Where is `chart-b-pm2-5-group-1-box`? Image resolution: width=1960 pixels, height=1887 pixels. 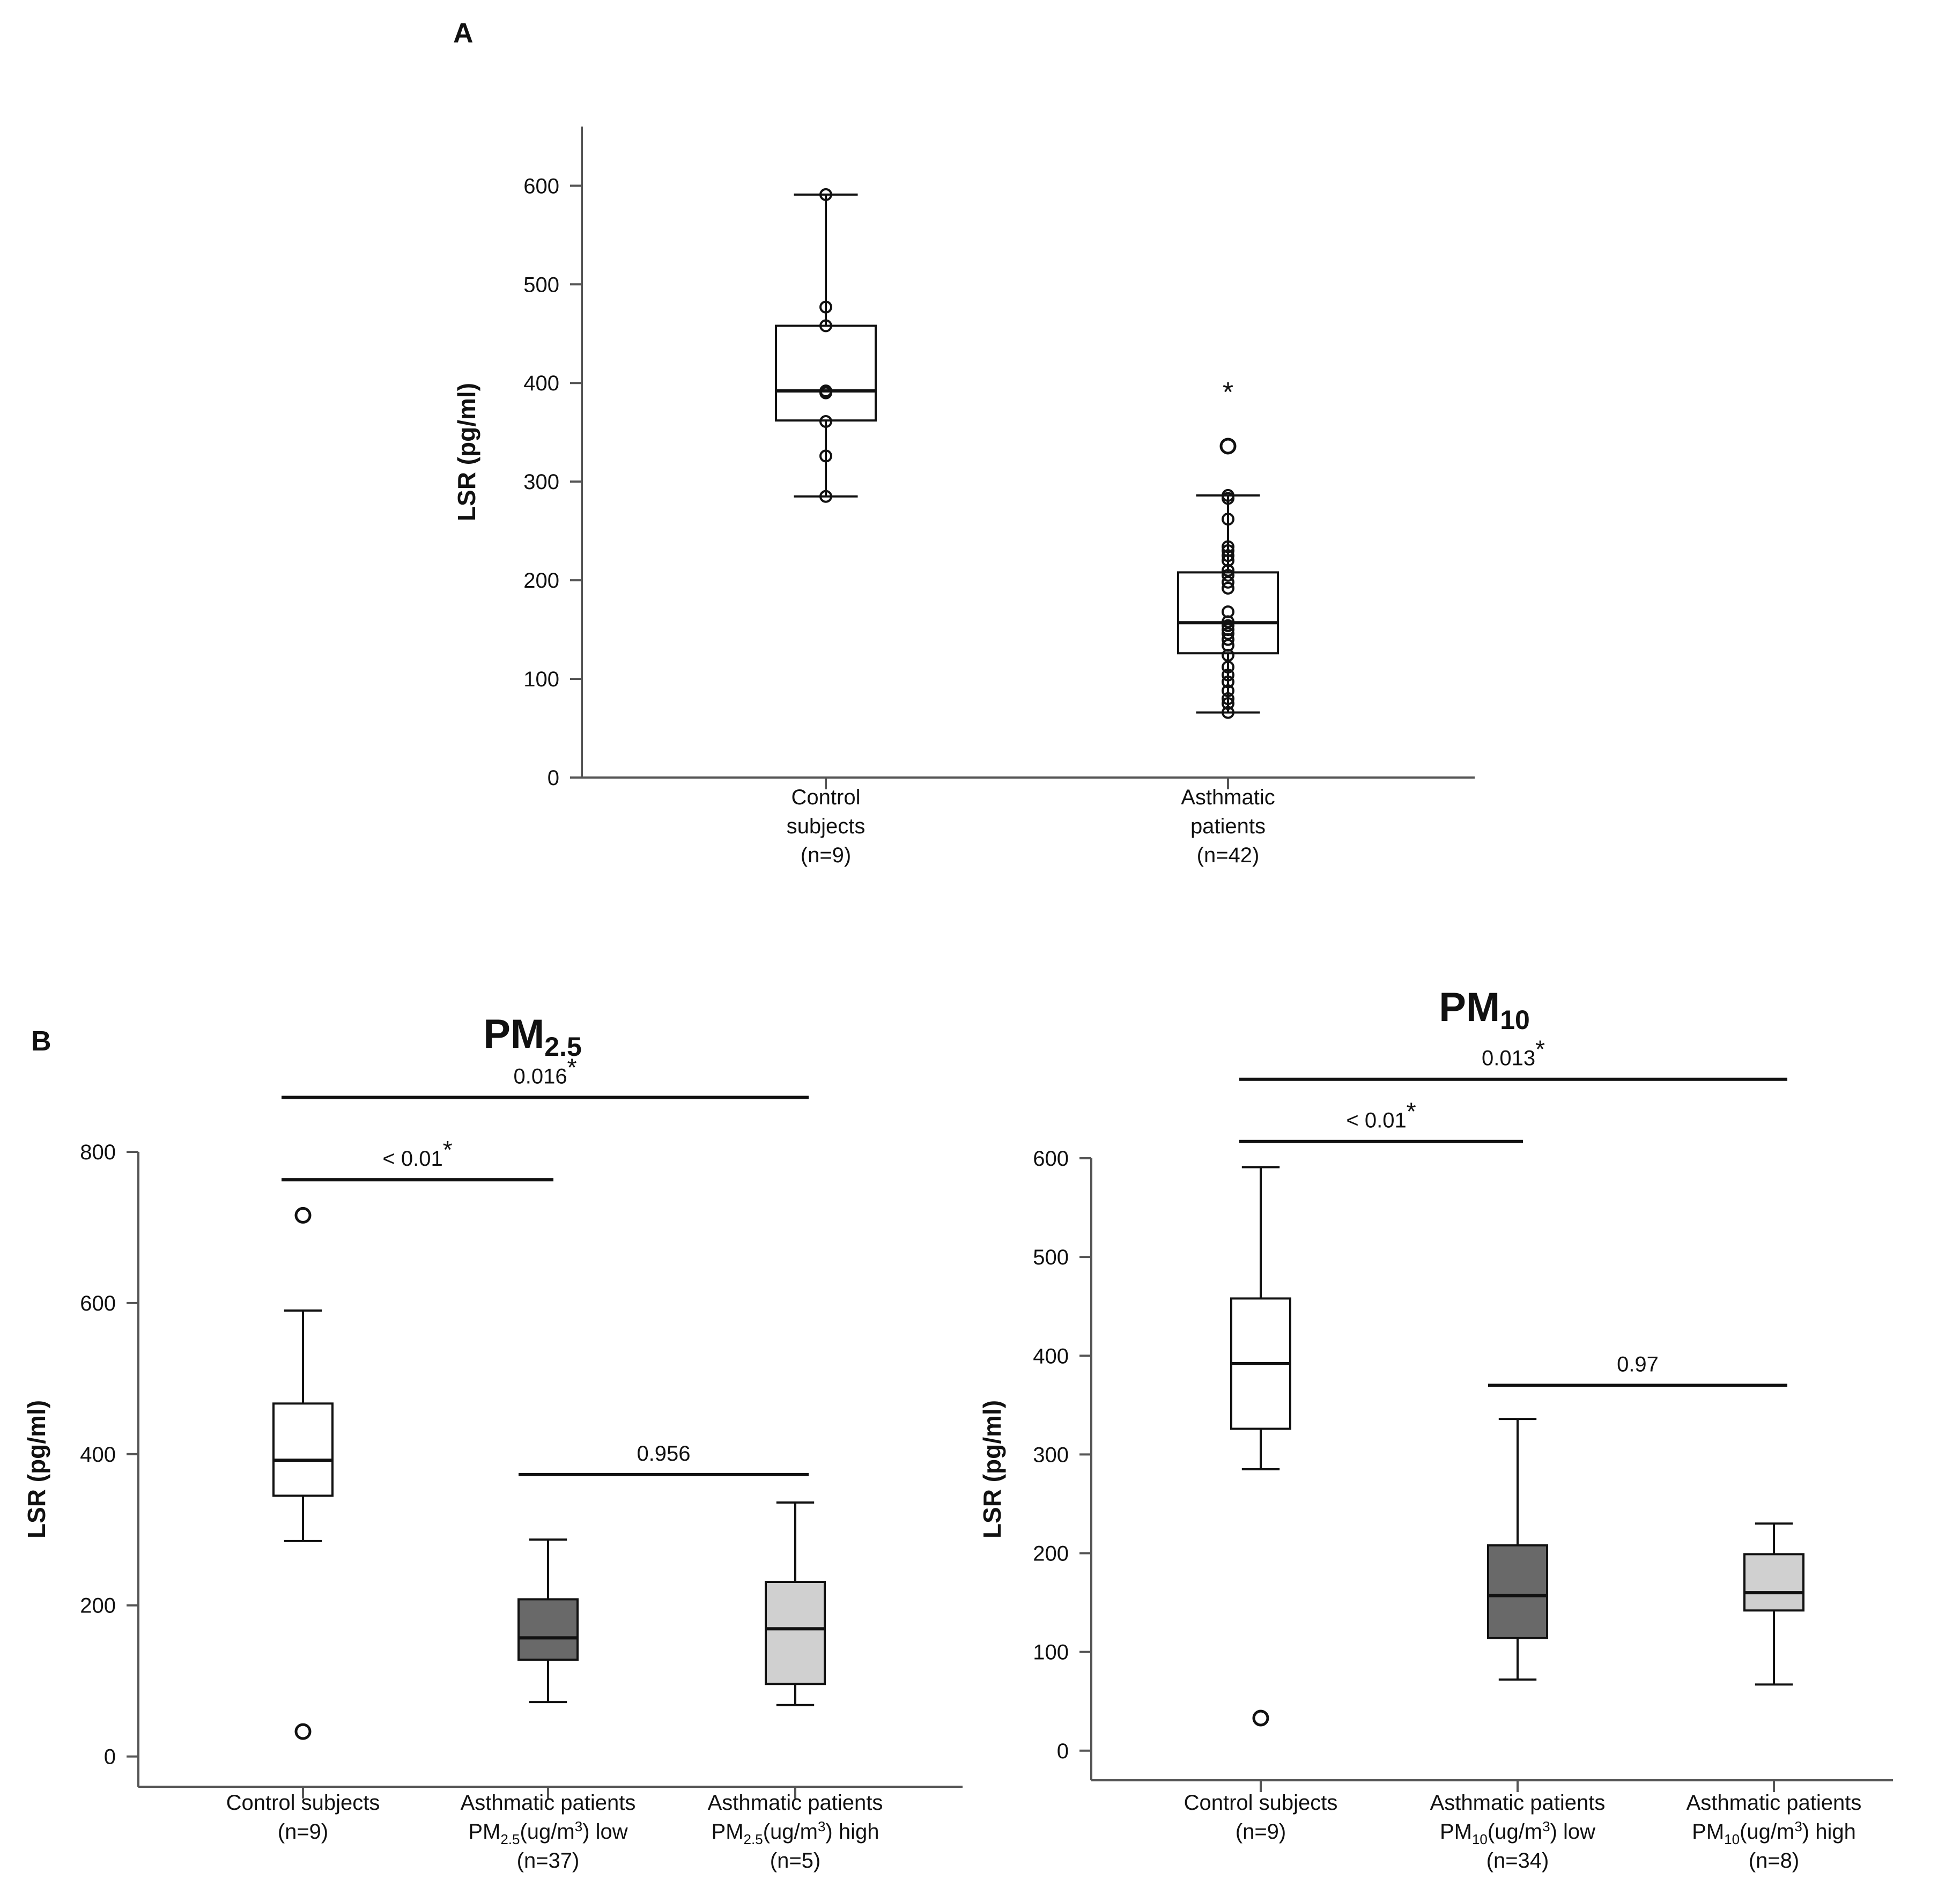
chart-b-pm2-5-group-1-box is located at coordinates (303, 1450).